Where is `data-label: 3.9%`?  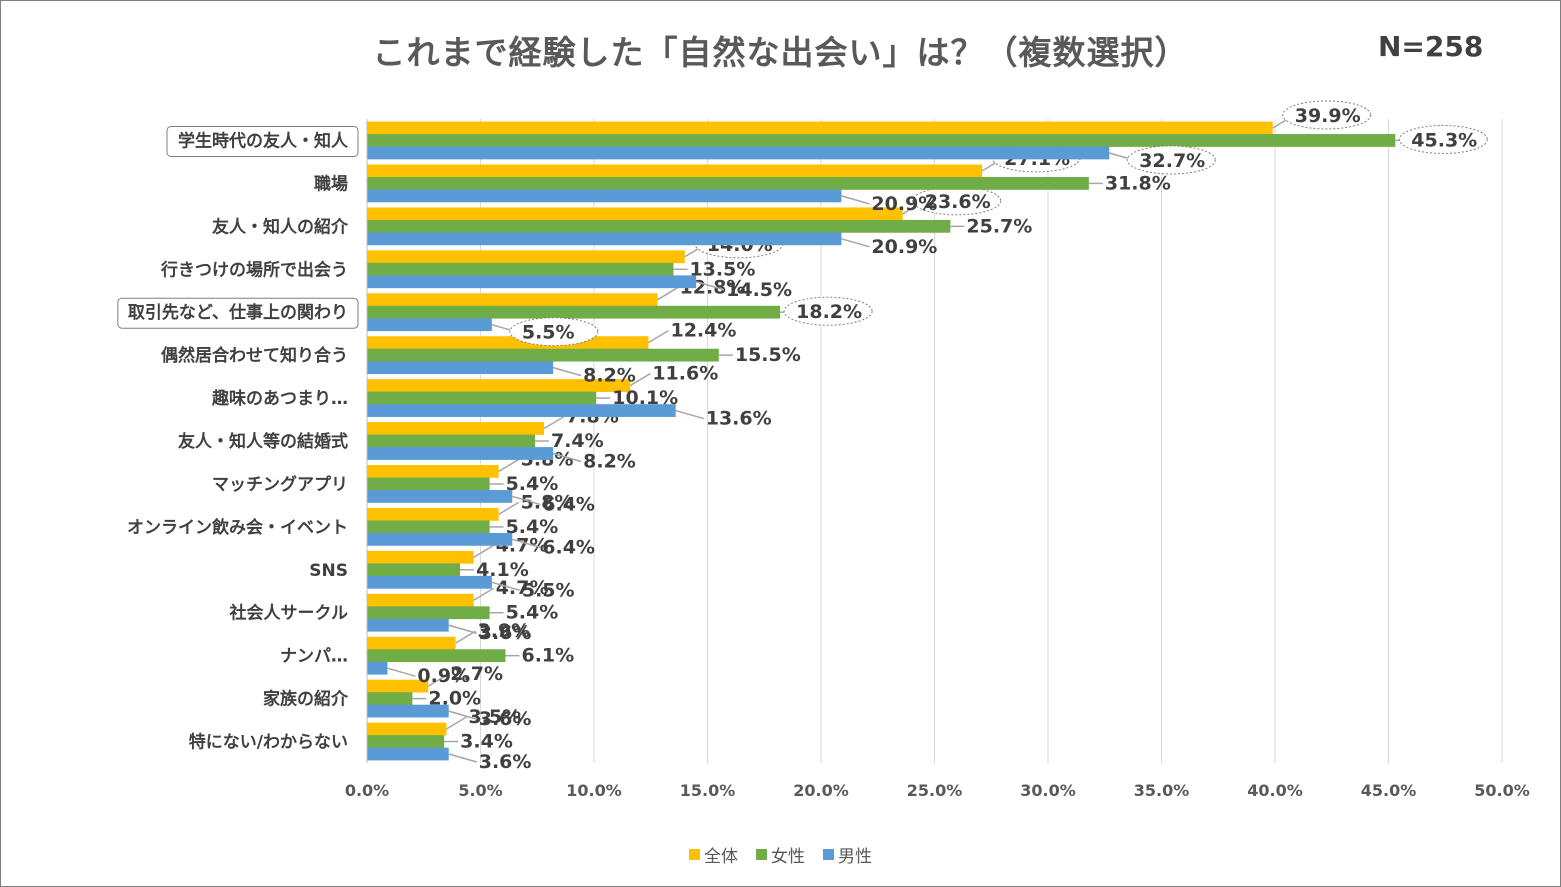
data-label: 3.9% is located at coordinates (504, 631).